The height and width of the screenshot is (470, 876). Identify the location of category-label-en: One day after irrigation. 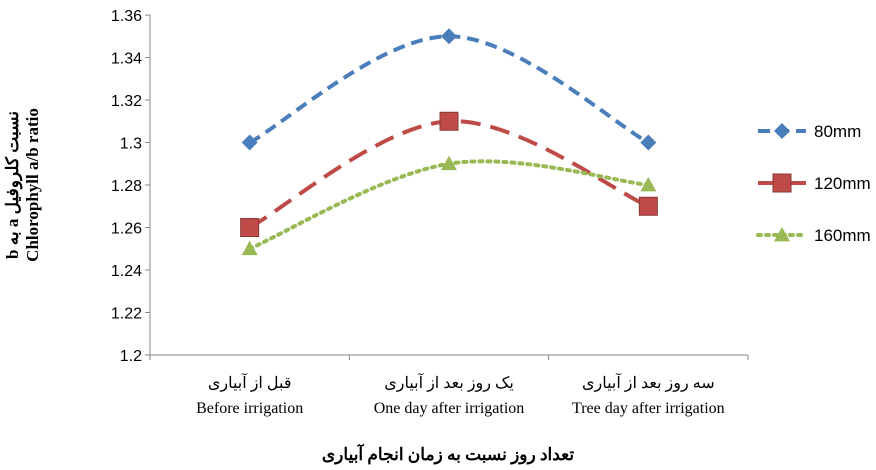
(449, 408).